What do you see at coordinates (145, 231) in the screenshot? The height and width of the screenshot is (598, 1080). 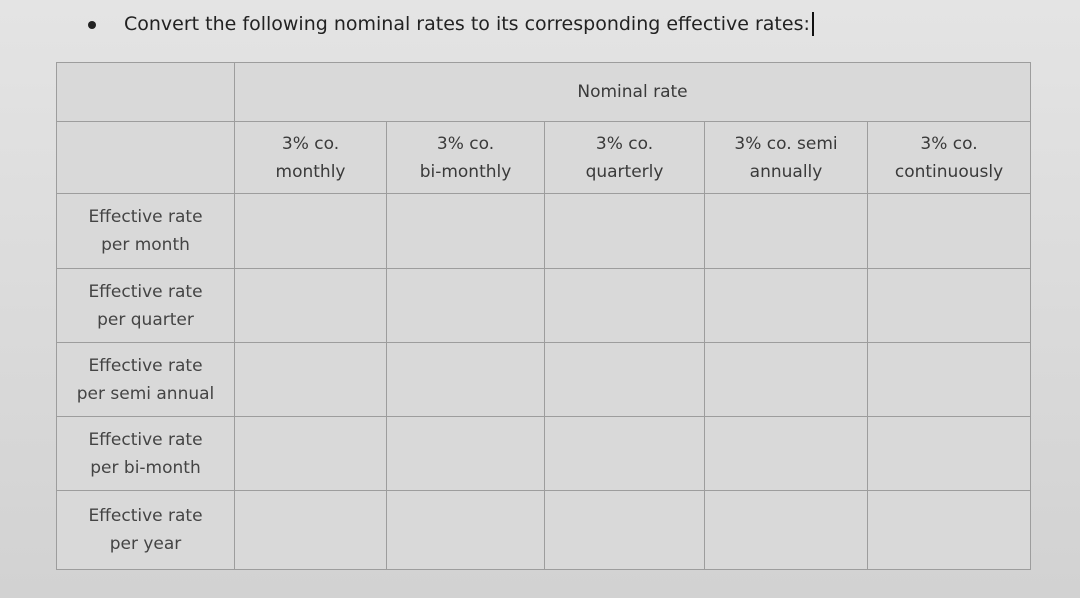 I see `row-label-per-month: Effective rate per month` at bounding box center [145, 231].